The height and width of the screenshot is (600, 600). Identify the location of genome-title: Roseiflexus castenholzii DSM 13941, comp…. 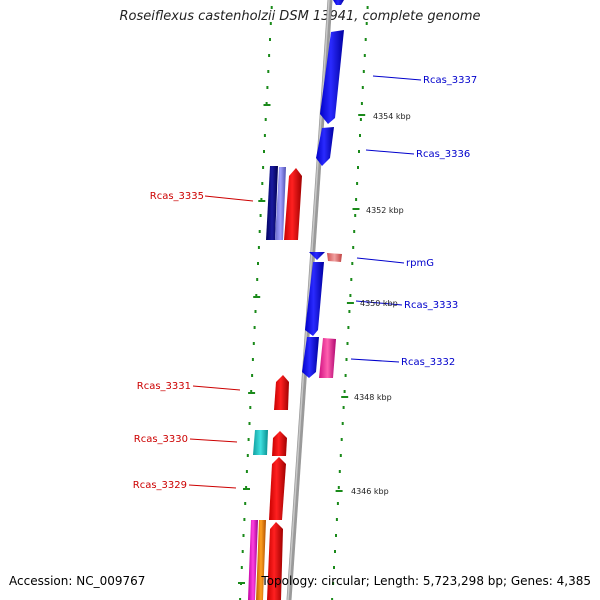
(300, 16).